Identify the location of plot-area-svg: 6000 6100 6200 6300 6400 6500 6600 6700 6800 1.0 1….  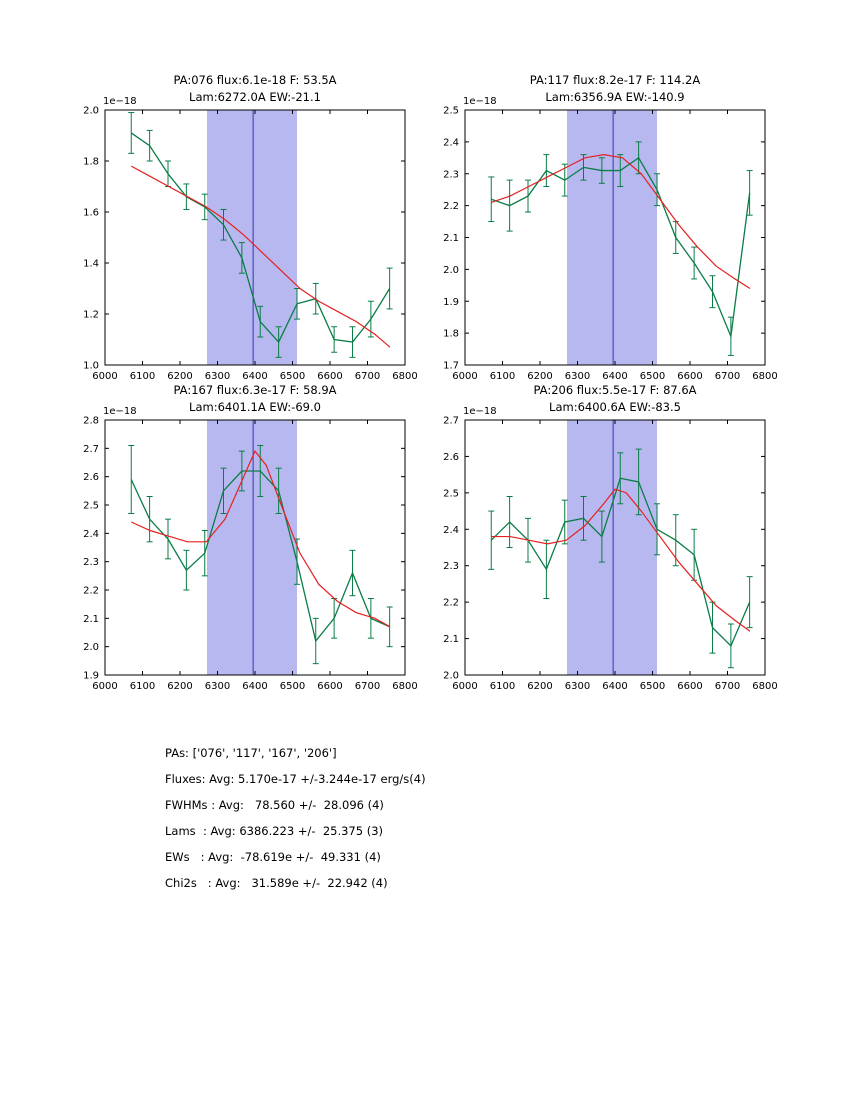
(250, 244).